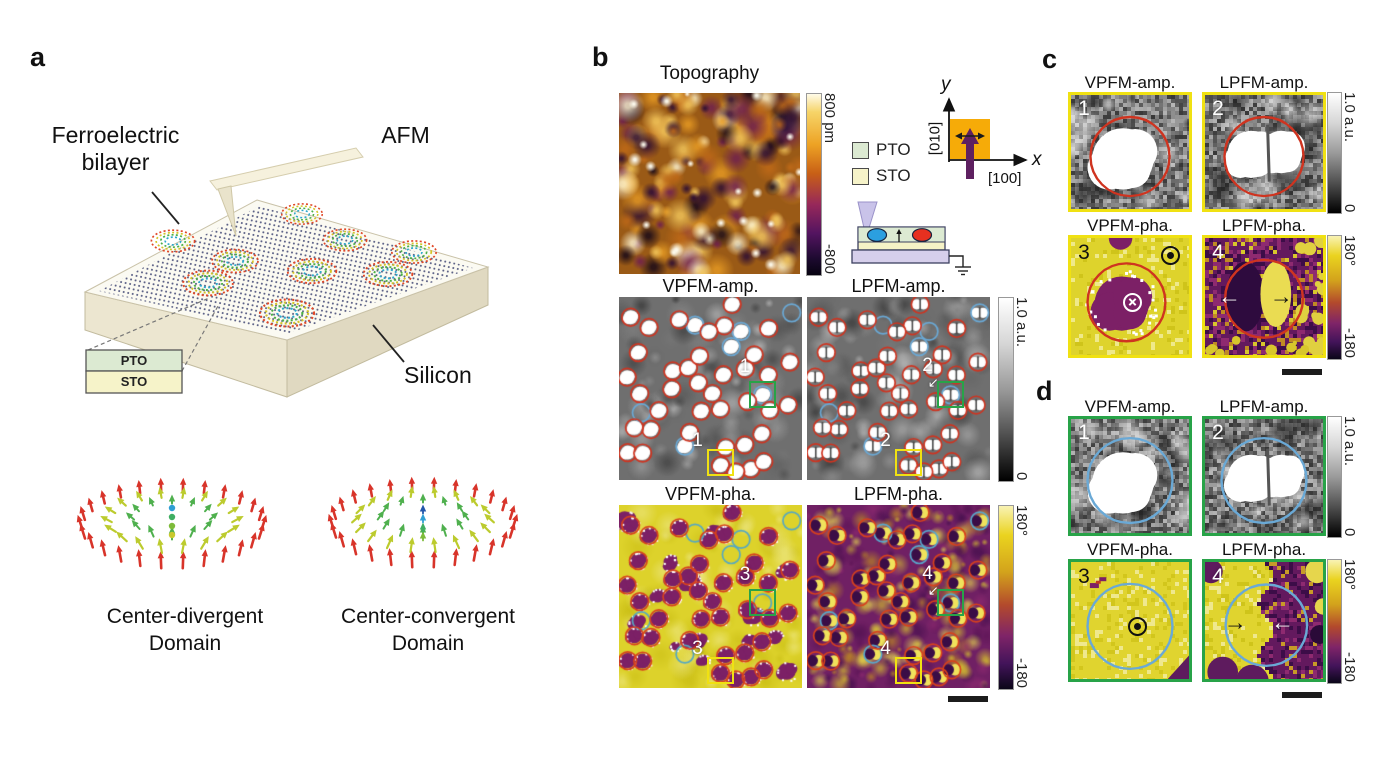 This screenshot has width=1386, height=770. Describe the element at coordinates (1349, 152) in the screenshot. I see `c-amp-colorbar-labels: 1.0 a.u. 0` at that location.